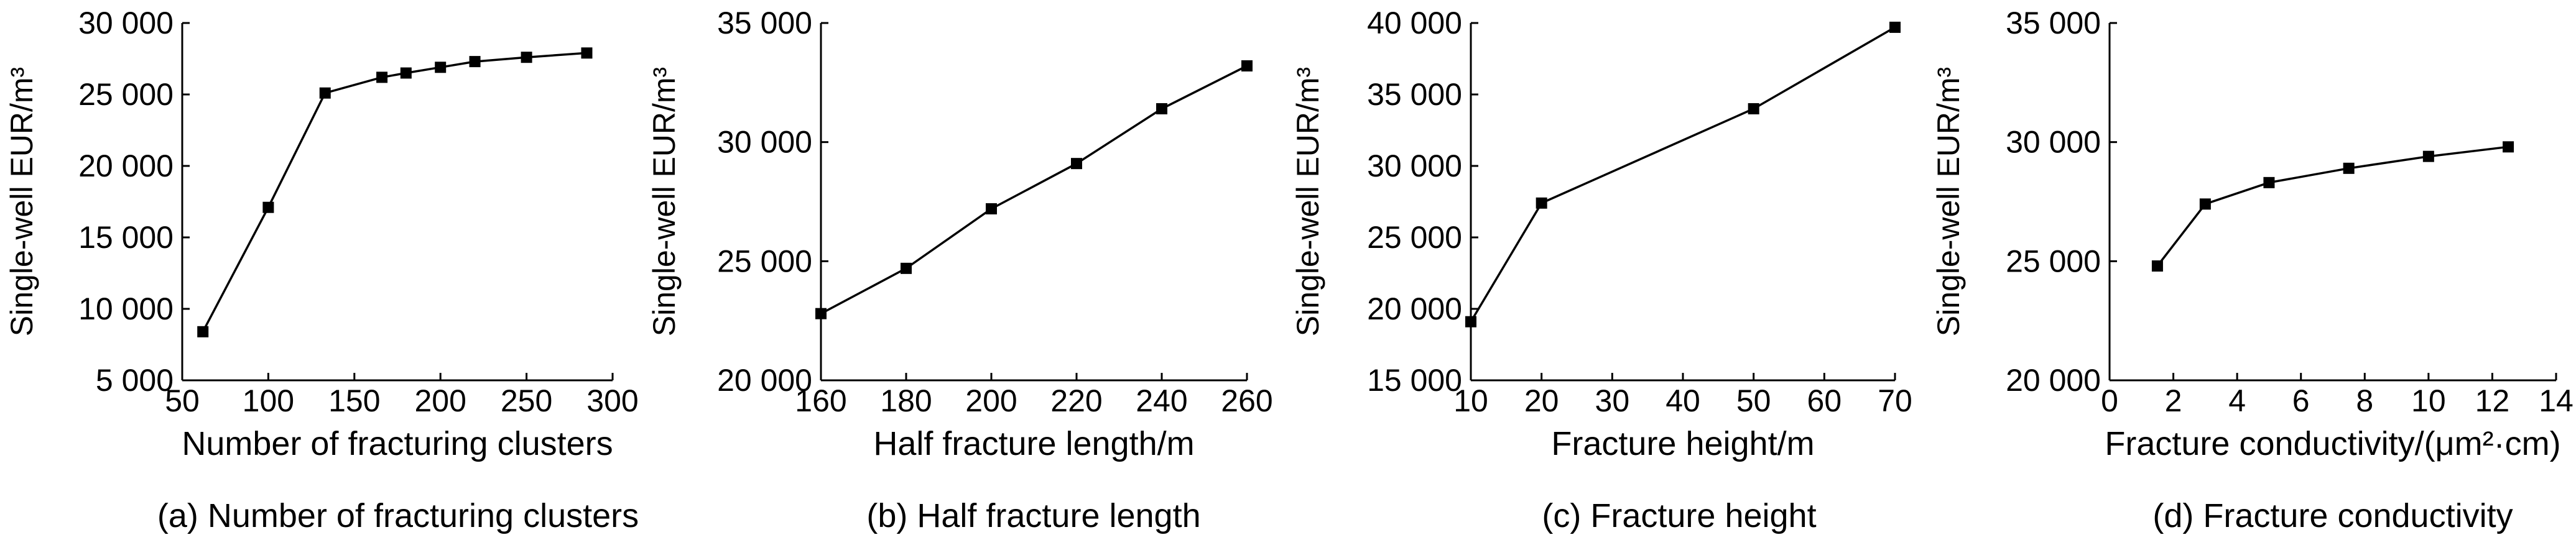 Image resolution: width=2576 pixels, height=545 pixels. I want to click on subfigure-caption: (c) Fracture height, so click(1679, 515).